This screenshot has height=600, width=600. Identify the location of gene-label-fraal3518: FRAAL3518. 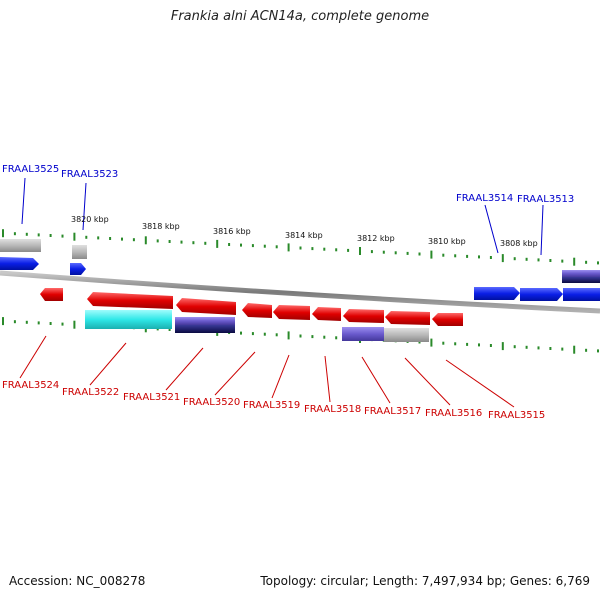
(332, 409).